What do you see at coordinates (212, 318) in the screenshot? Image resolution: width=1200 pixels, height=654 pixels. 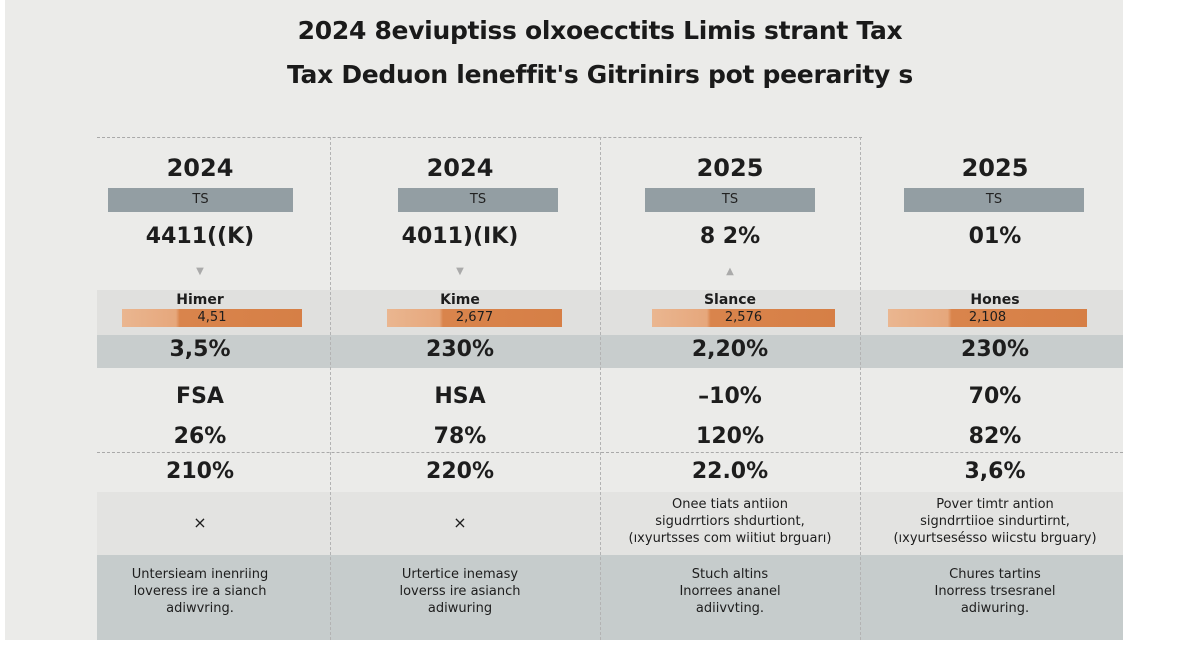 I see `orange-value-bar: 4,51` at bounding box center [212, 318].